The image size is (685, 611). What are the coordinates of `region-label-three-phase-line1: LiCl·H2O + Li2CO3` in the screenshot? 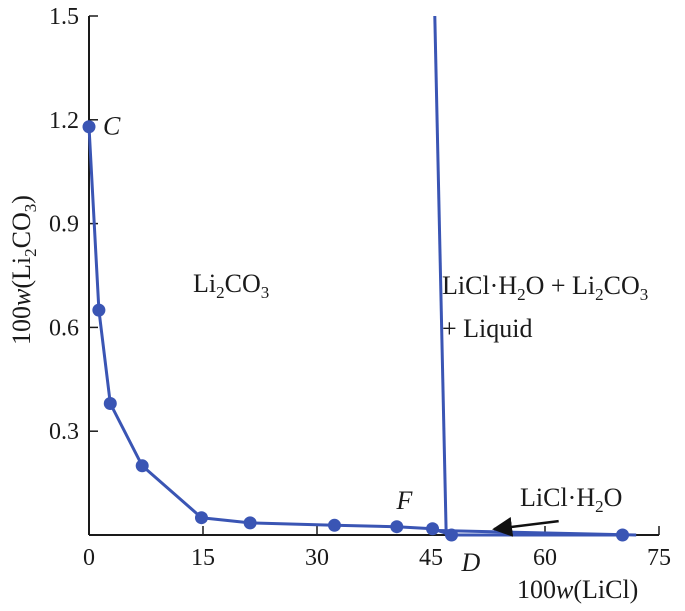 It's located at (545, 287).